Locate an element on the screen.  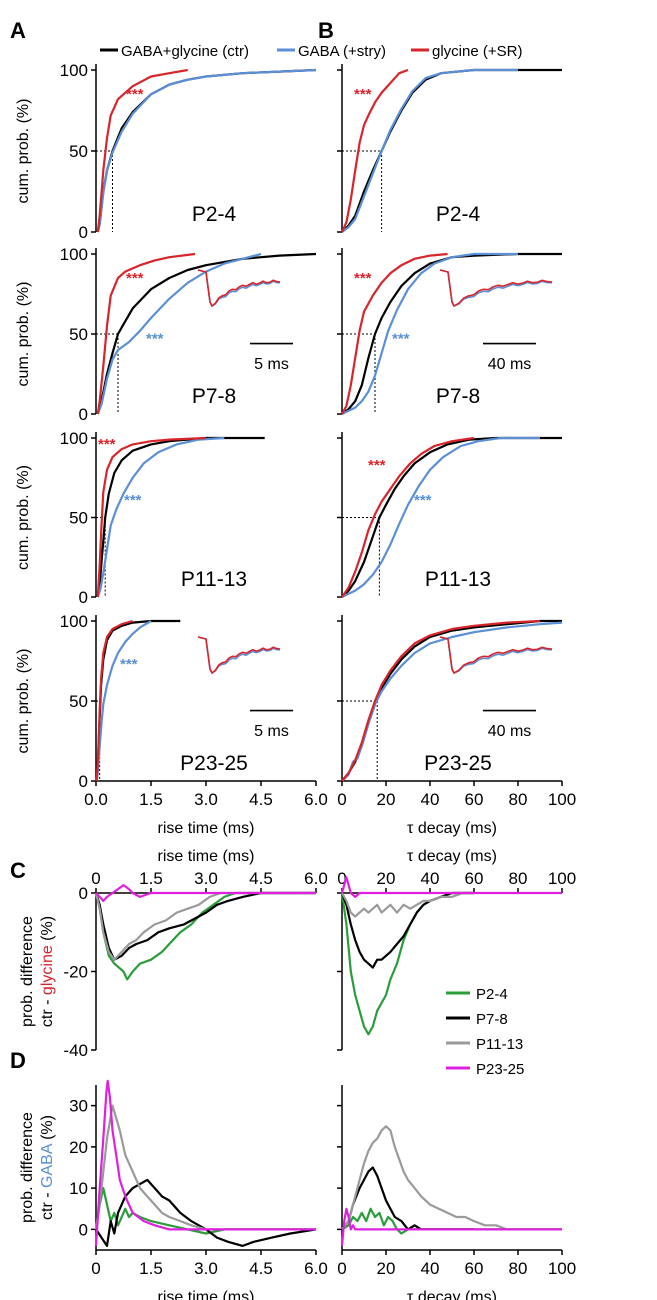
age-legend-label-p1113: P11-13 is located at coordinates (499, 1044).